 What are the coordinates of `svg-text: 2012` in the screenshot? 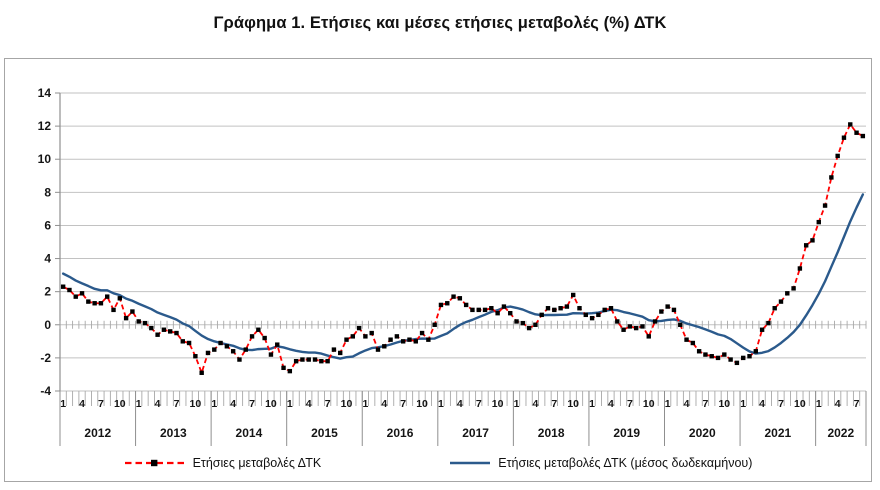 It's located at (97, 433).